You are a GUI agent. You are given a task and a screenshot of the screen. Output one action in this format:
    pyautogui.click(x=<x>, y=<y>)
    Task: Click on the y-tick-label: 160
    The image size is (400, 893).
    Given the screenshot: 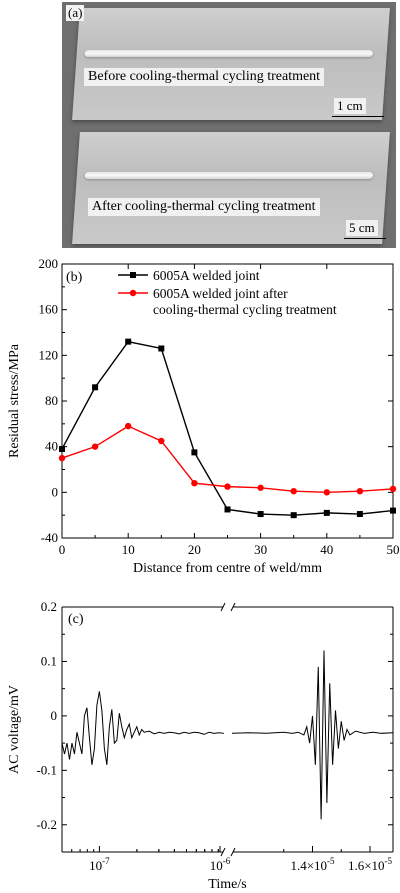 What is the action you would take?
    pyautogui.click(x=49, y=309)
    